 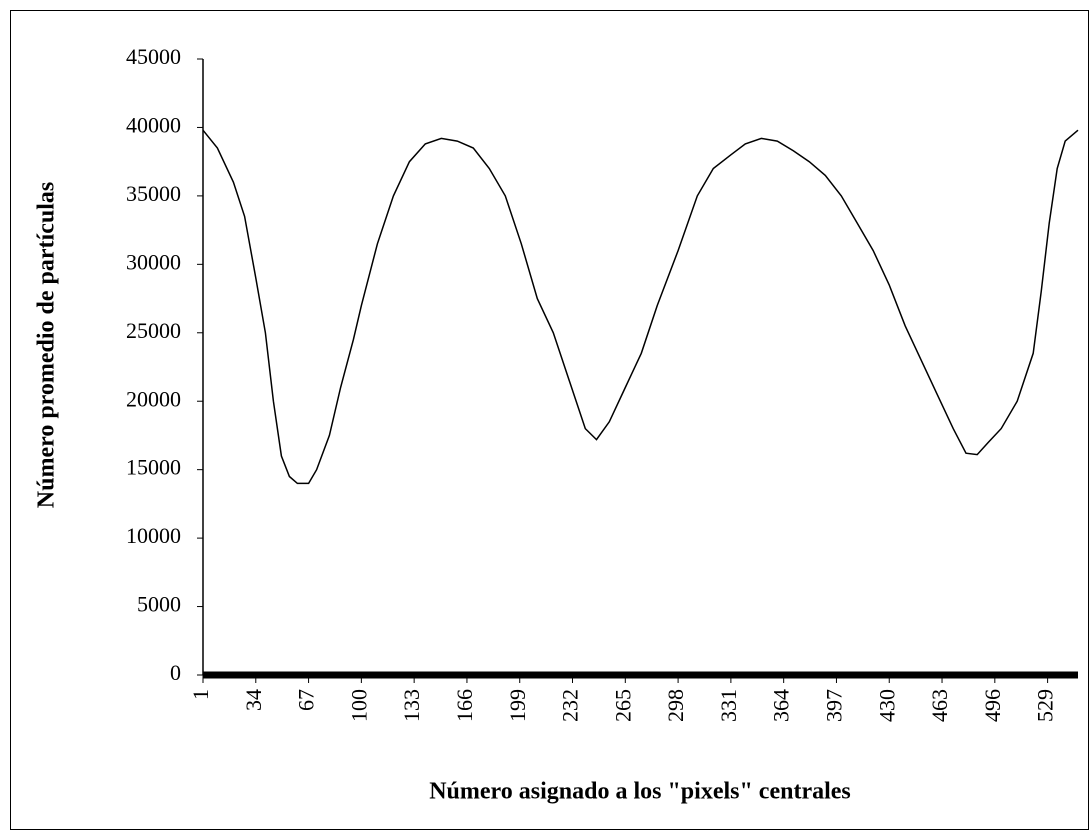 I want to click on x-tick-label: 430, so click(x=886, y=705).